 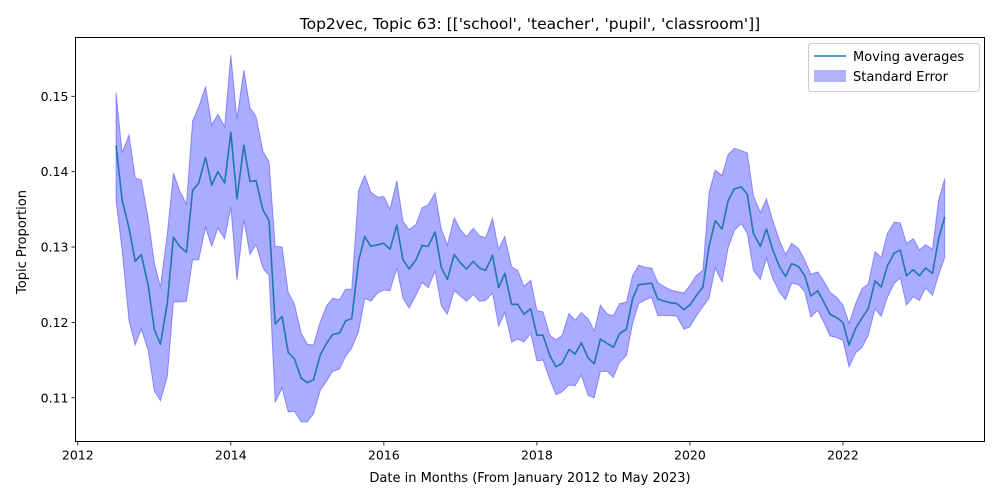 I want to click on legend: Moving averages Standard Error, so click(x=894, y=67).